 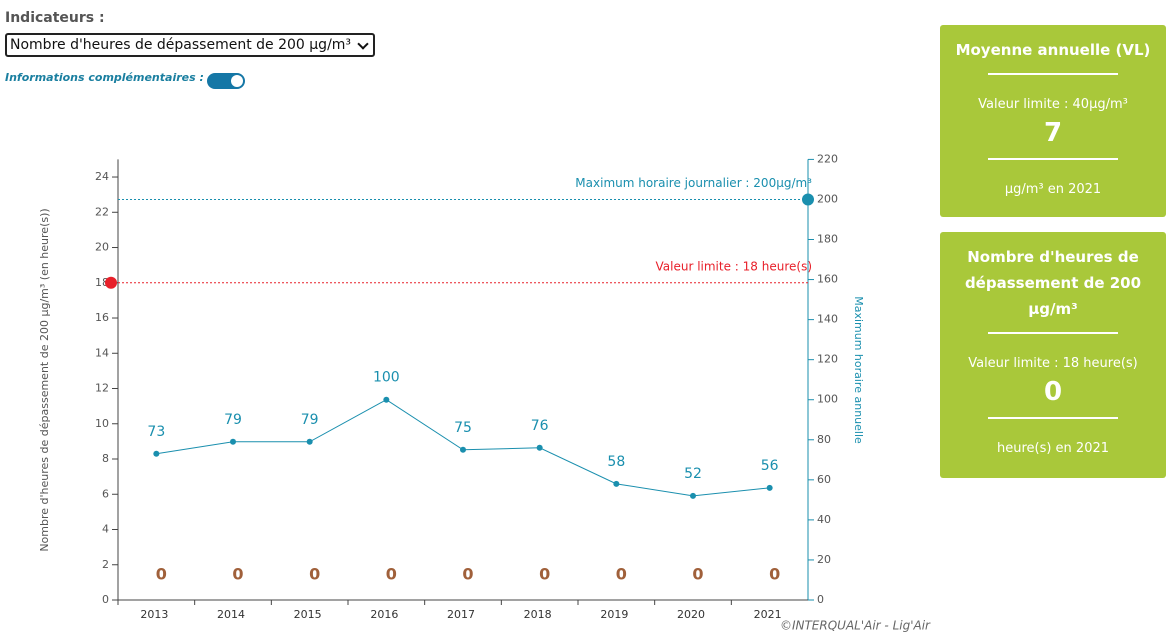 I want to click on y2-tick-label: 100, so click(x=827, y=399).